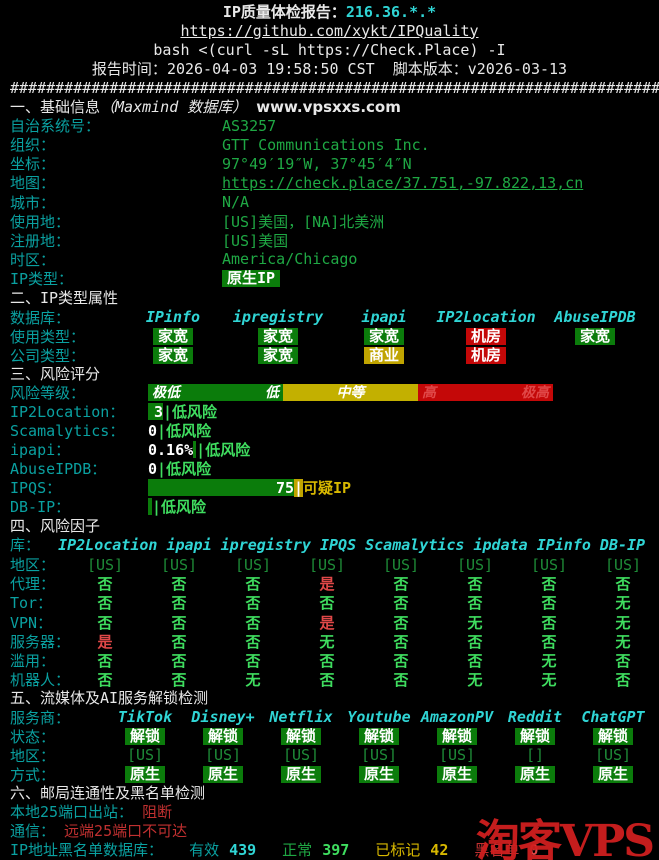  What do you see at coordinates (33, 202) in the screenshot?
I see `city-label: 城市：` at bounding box center [33, 202].